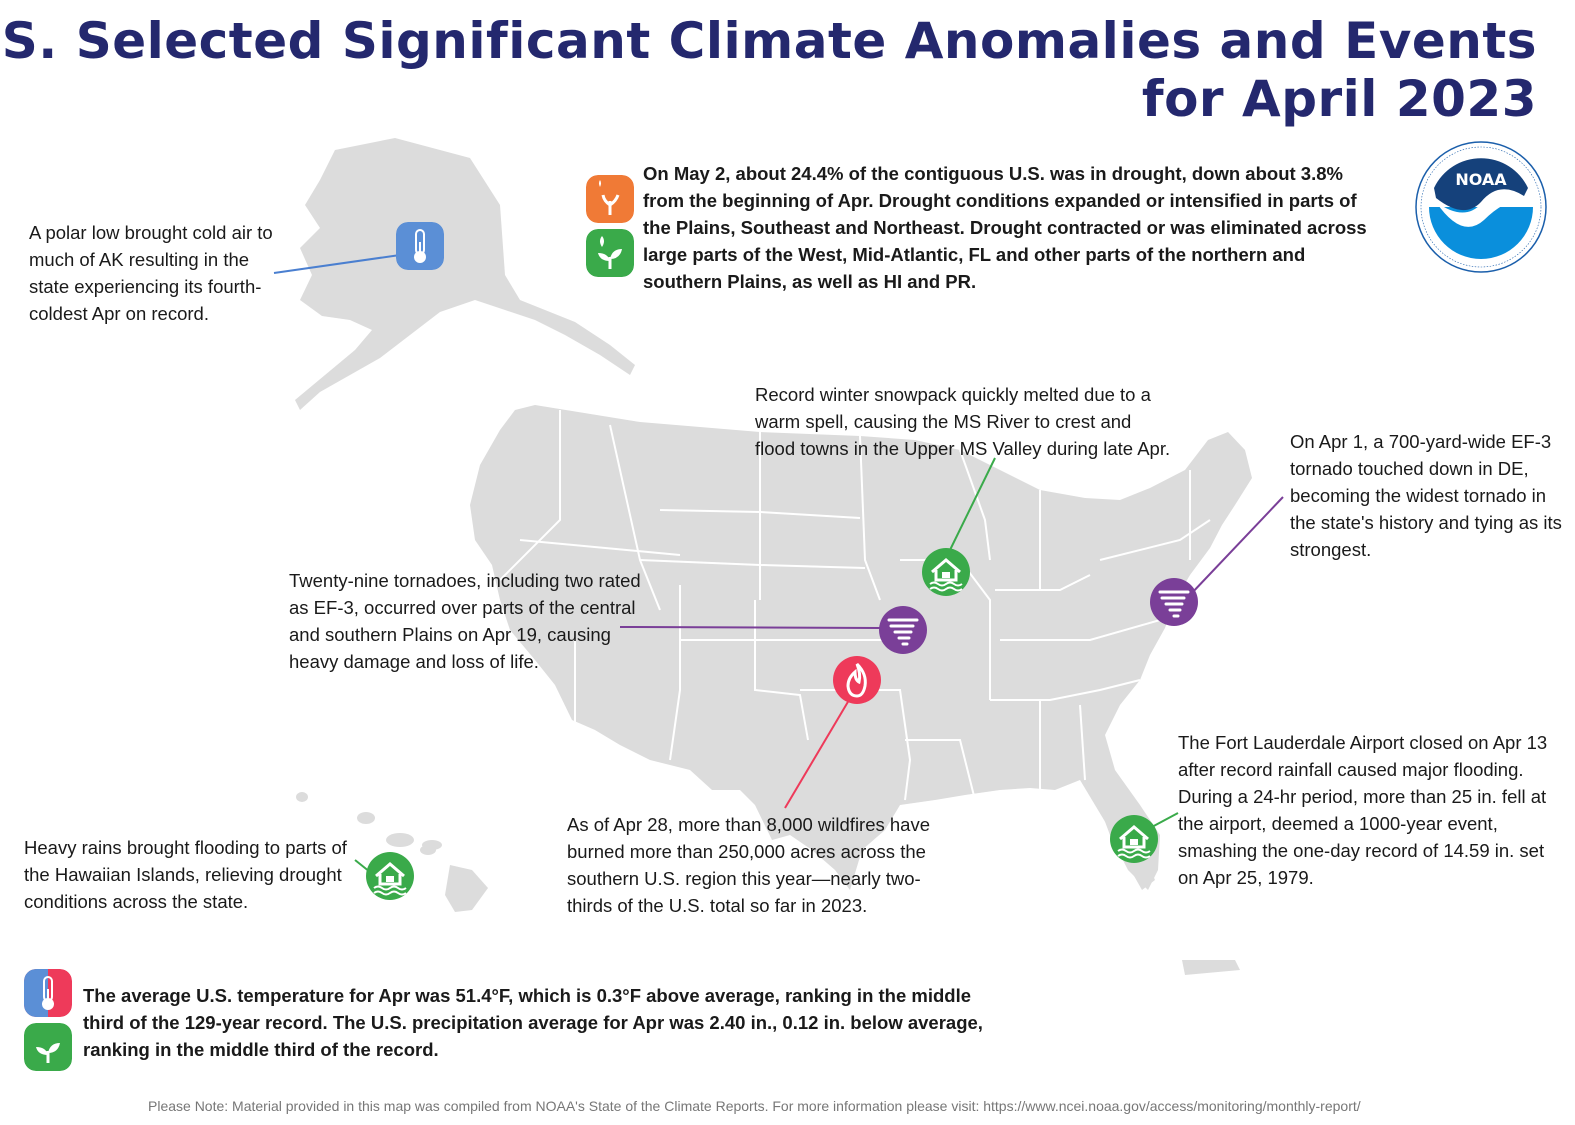  Describe the element at coordinates (972, 504) in the screenshot. I see `leader-line-upper-ms` at that location.